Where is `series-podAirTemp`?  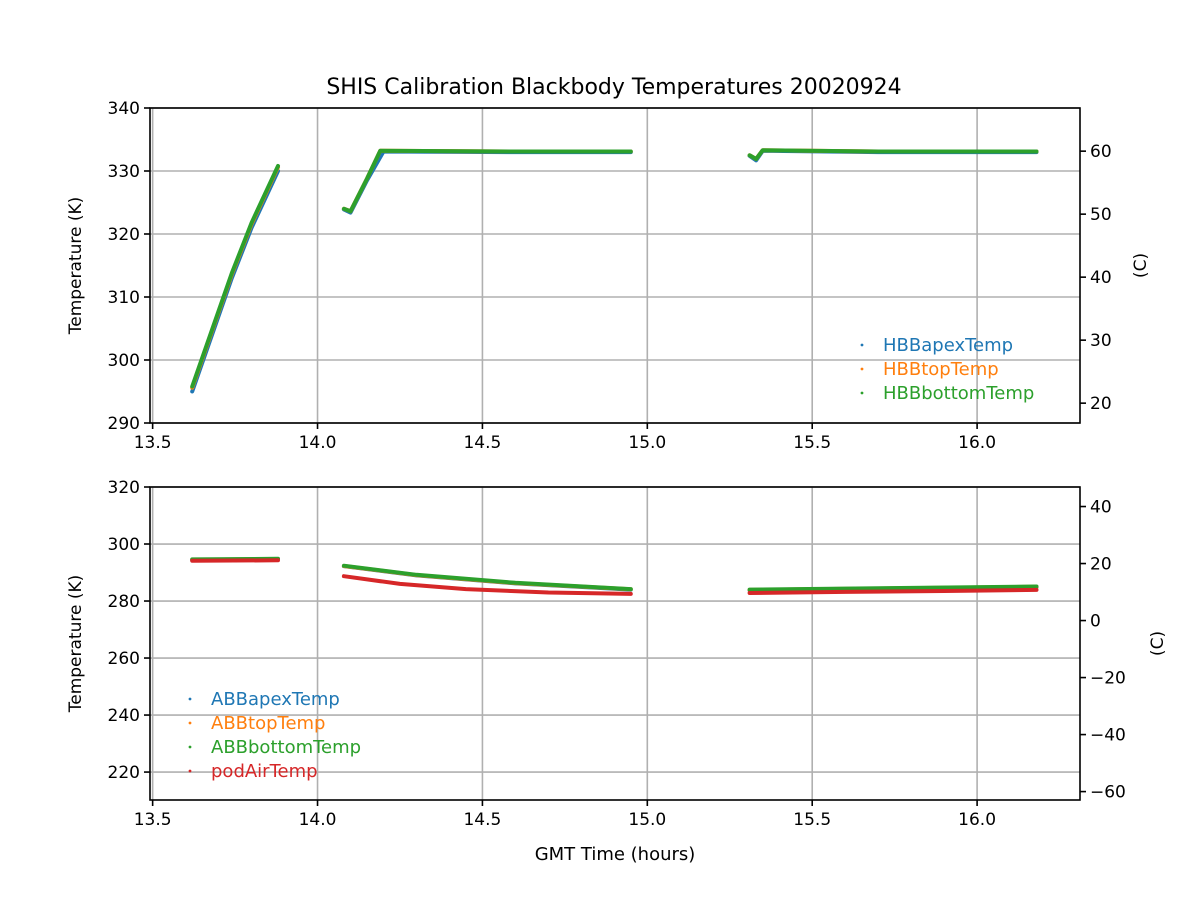
series-podAirTemp is located at coordinates (614, 577).